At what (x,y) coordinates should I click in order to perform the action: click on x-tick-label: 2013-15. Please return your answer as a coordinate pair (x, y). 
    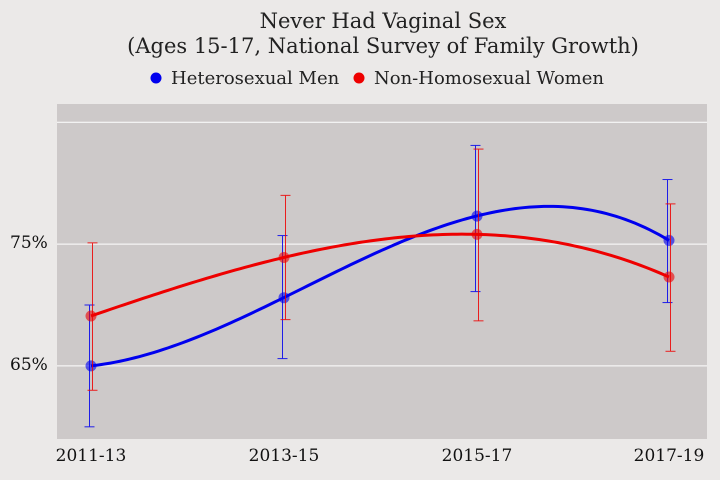
    Looking at the image, I should click on (284, 456).